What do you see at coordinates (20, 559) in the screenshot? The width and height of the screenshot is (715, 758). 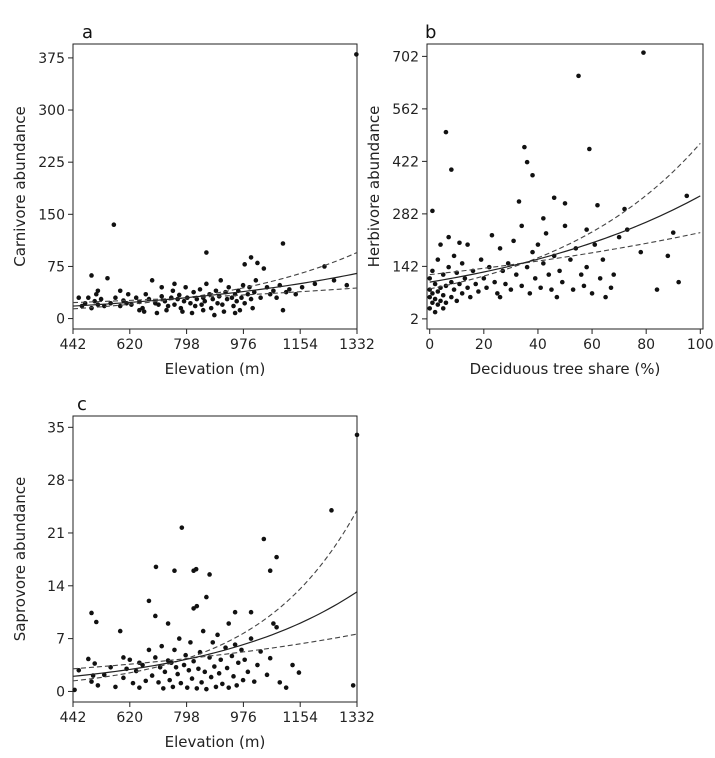 I see `y-axis-label: Saprovore abundance` at bounding box center [20, 559].